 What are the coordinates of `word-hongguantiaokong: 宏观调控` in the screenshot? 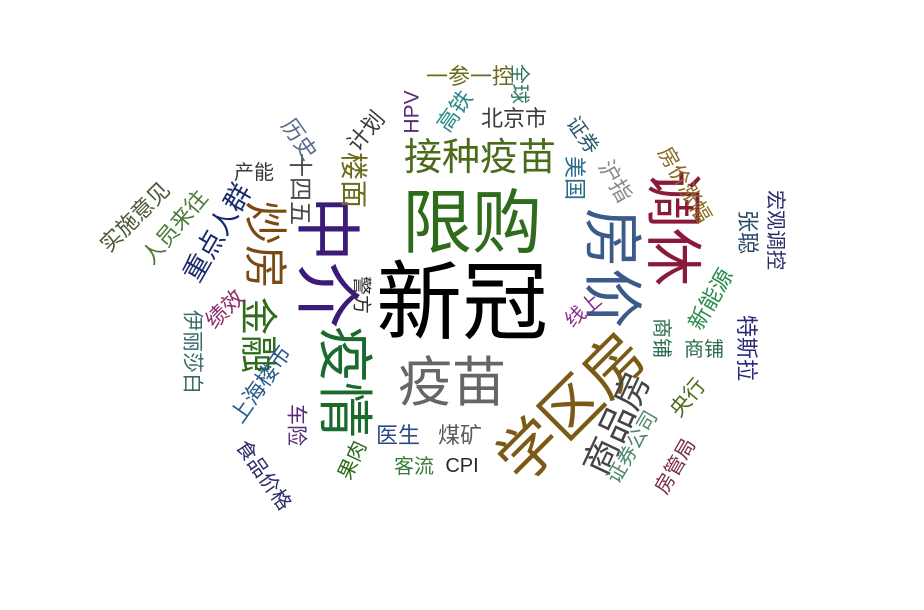 It's located at (776, 230).